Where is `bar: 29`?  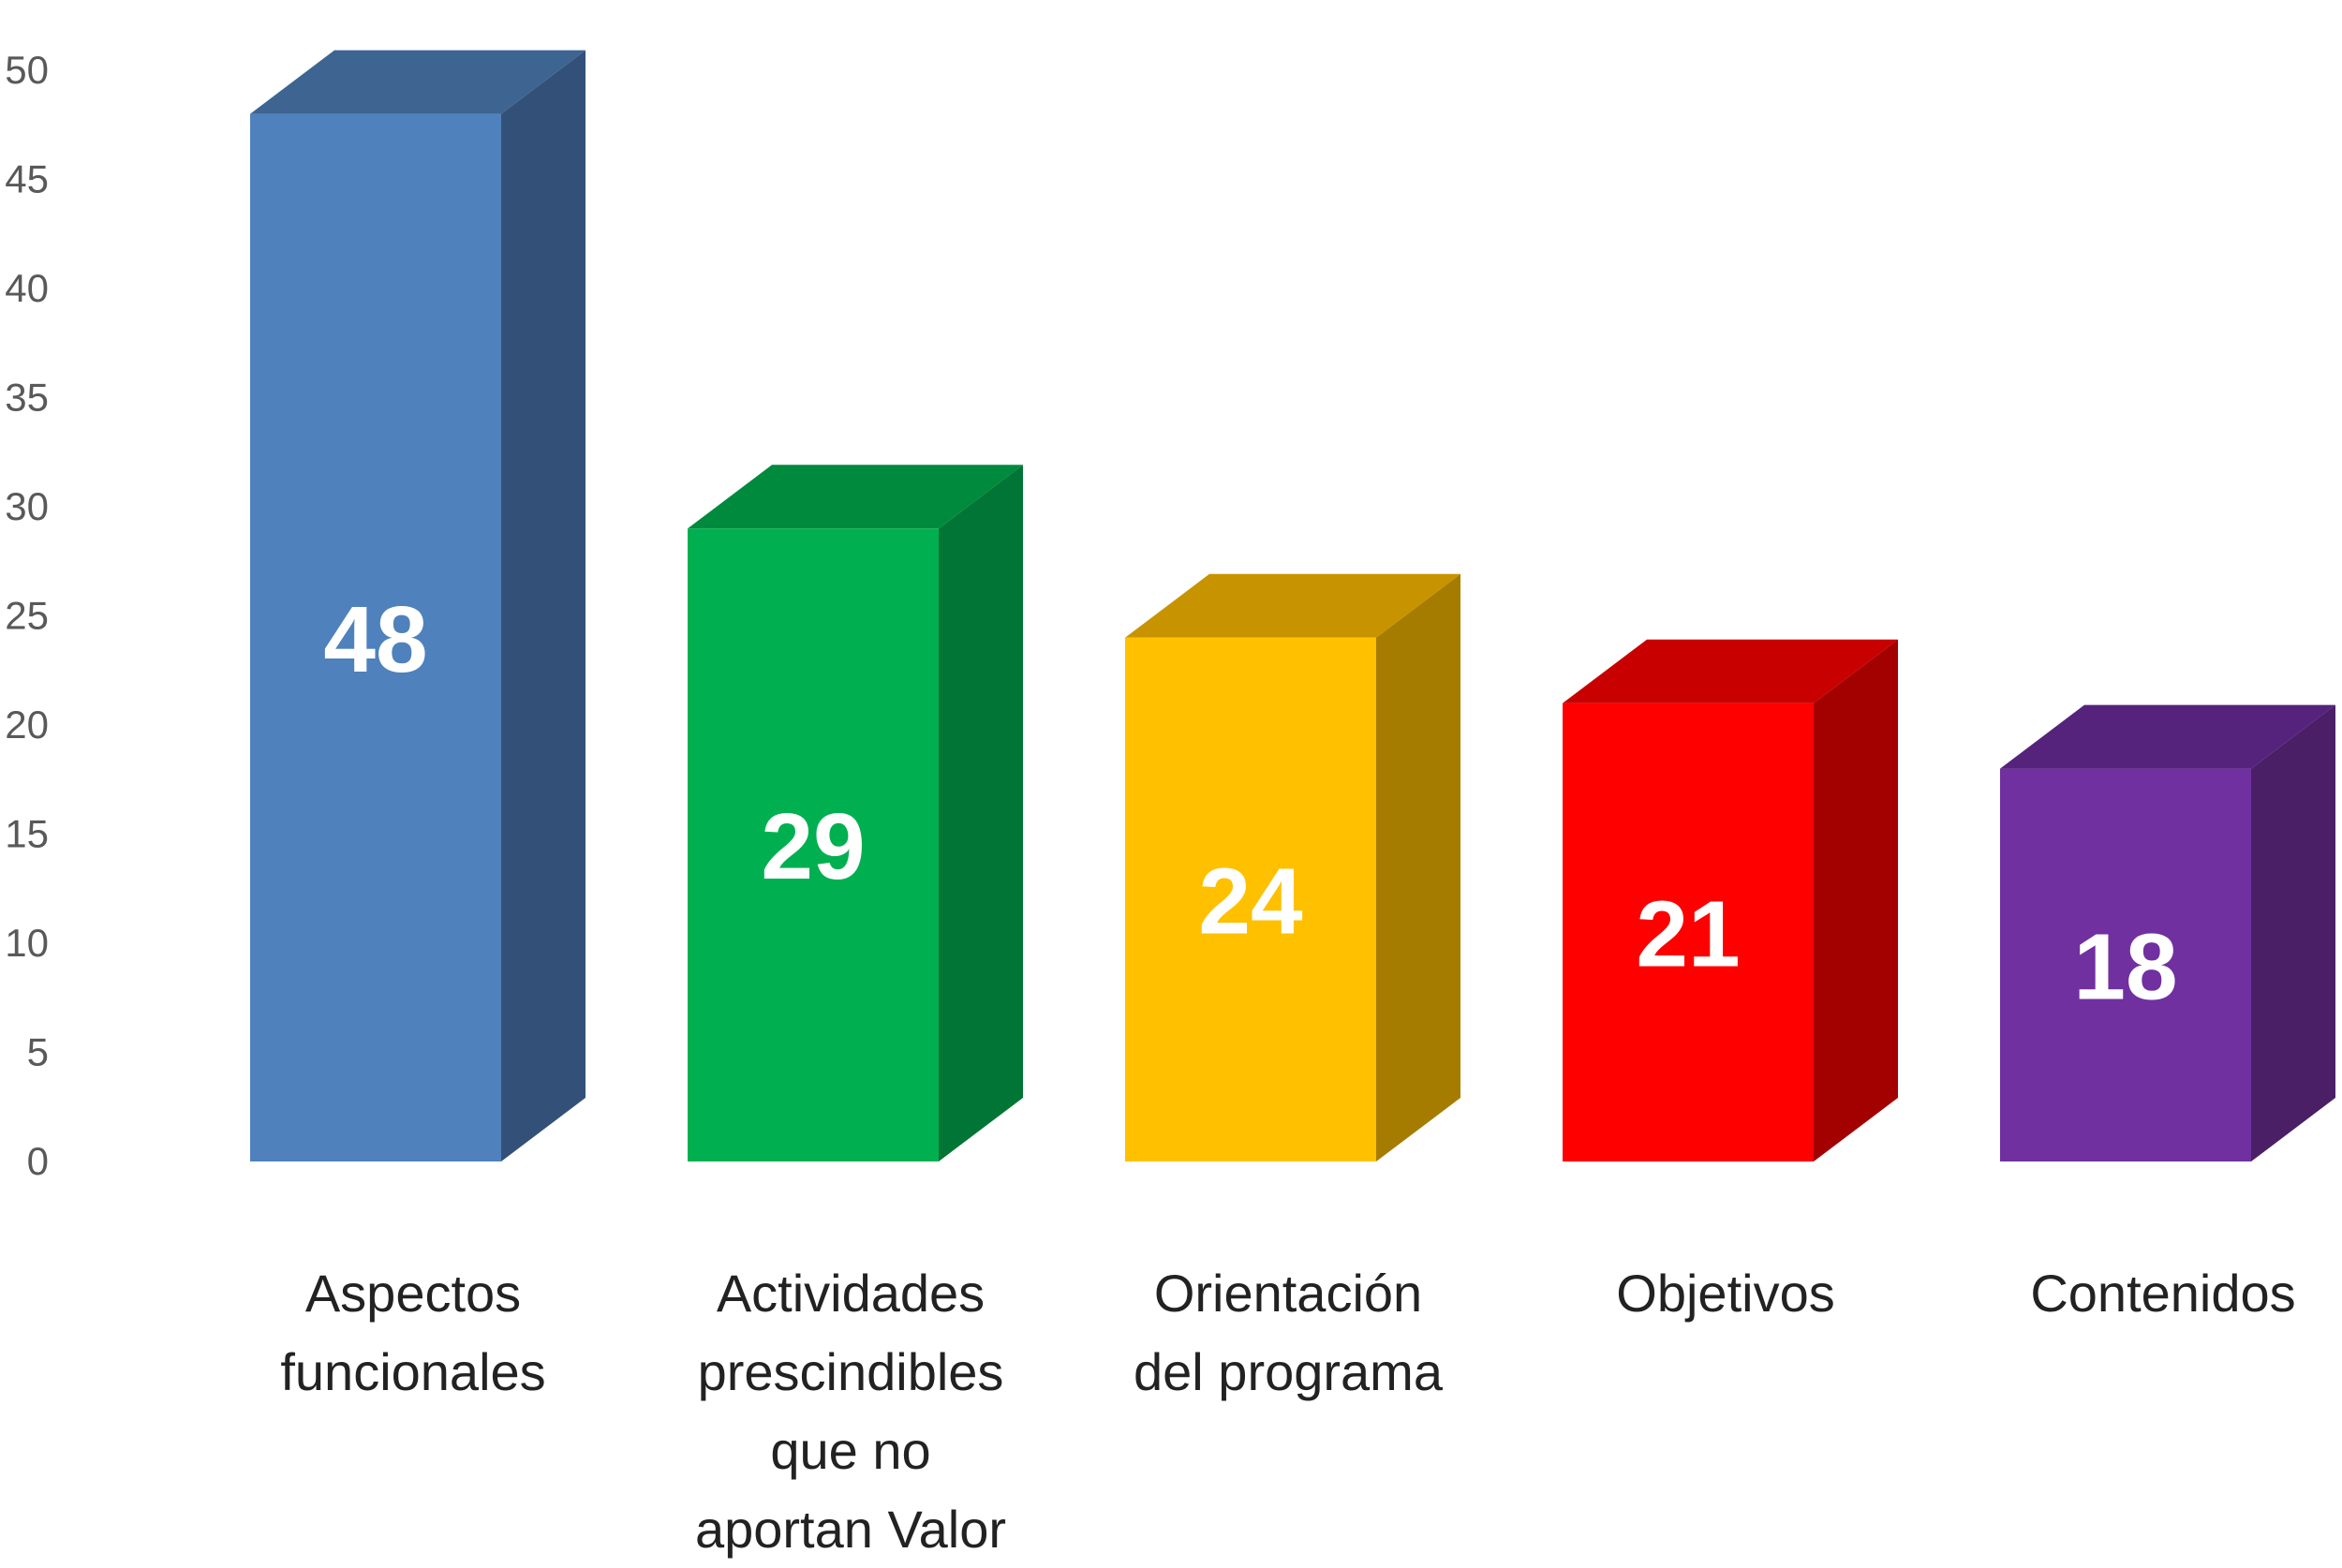 bar: 29 is located at coordinates (855, 813).